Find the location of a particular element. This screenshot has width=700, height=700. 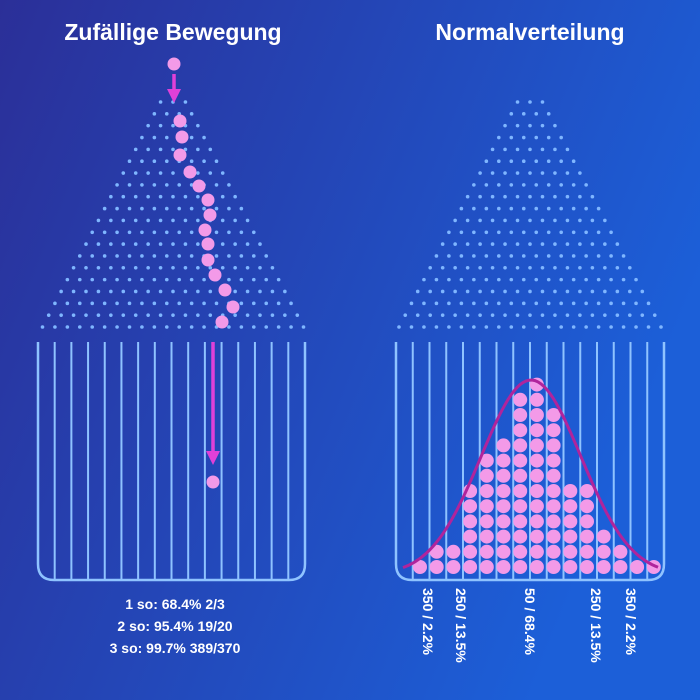

stat-line: 2 so: 95.4% 19/20 is located at coordinates (174, 626).